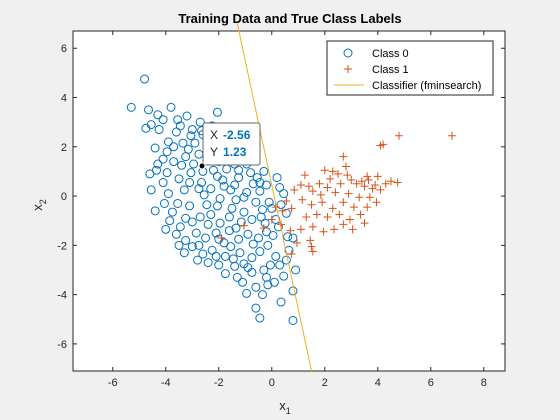  Describe the element at coordinates (64, 197) in the screenshot. I see `y-tick-label: 0` at that location.